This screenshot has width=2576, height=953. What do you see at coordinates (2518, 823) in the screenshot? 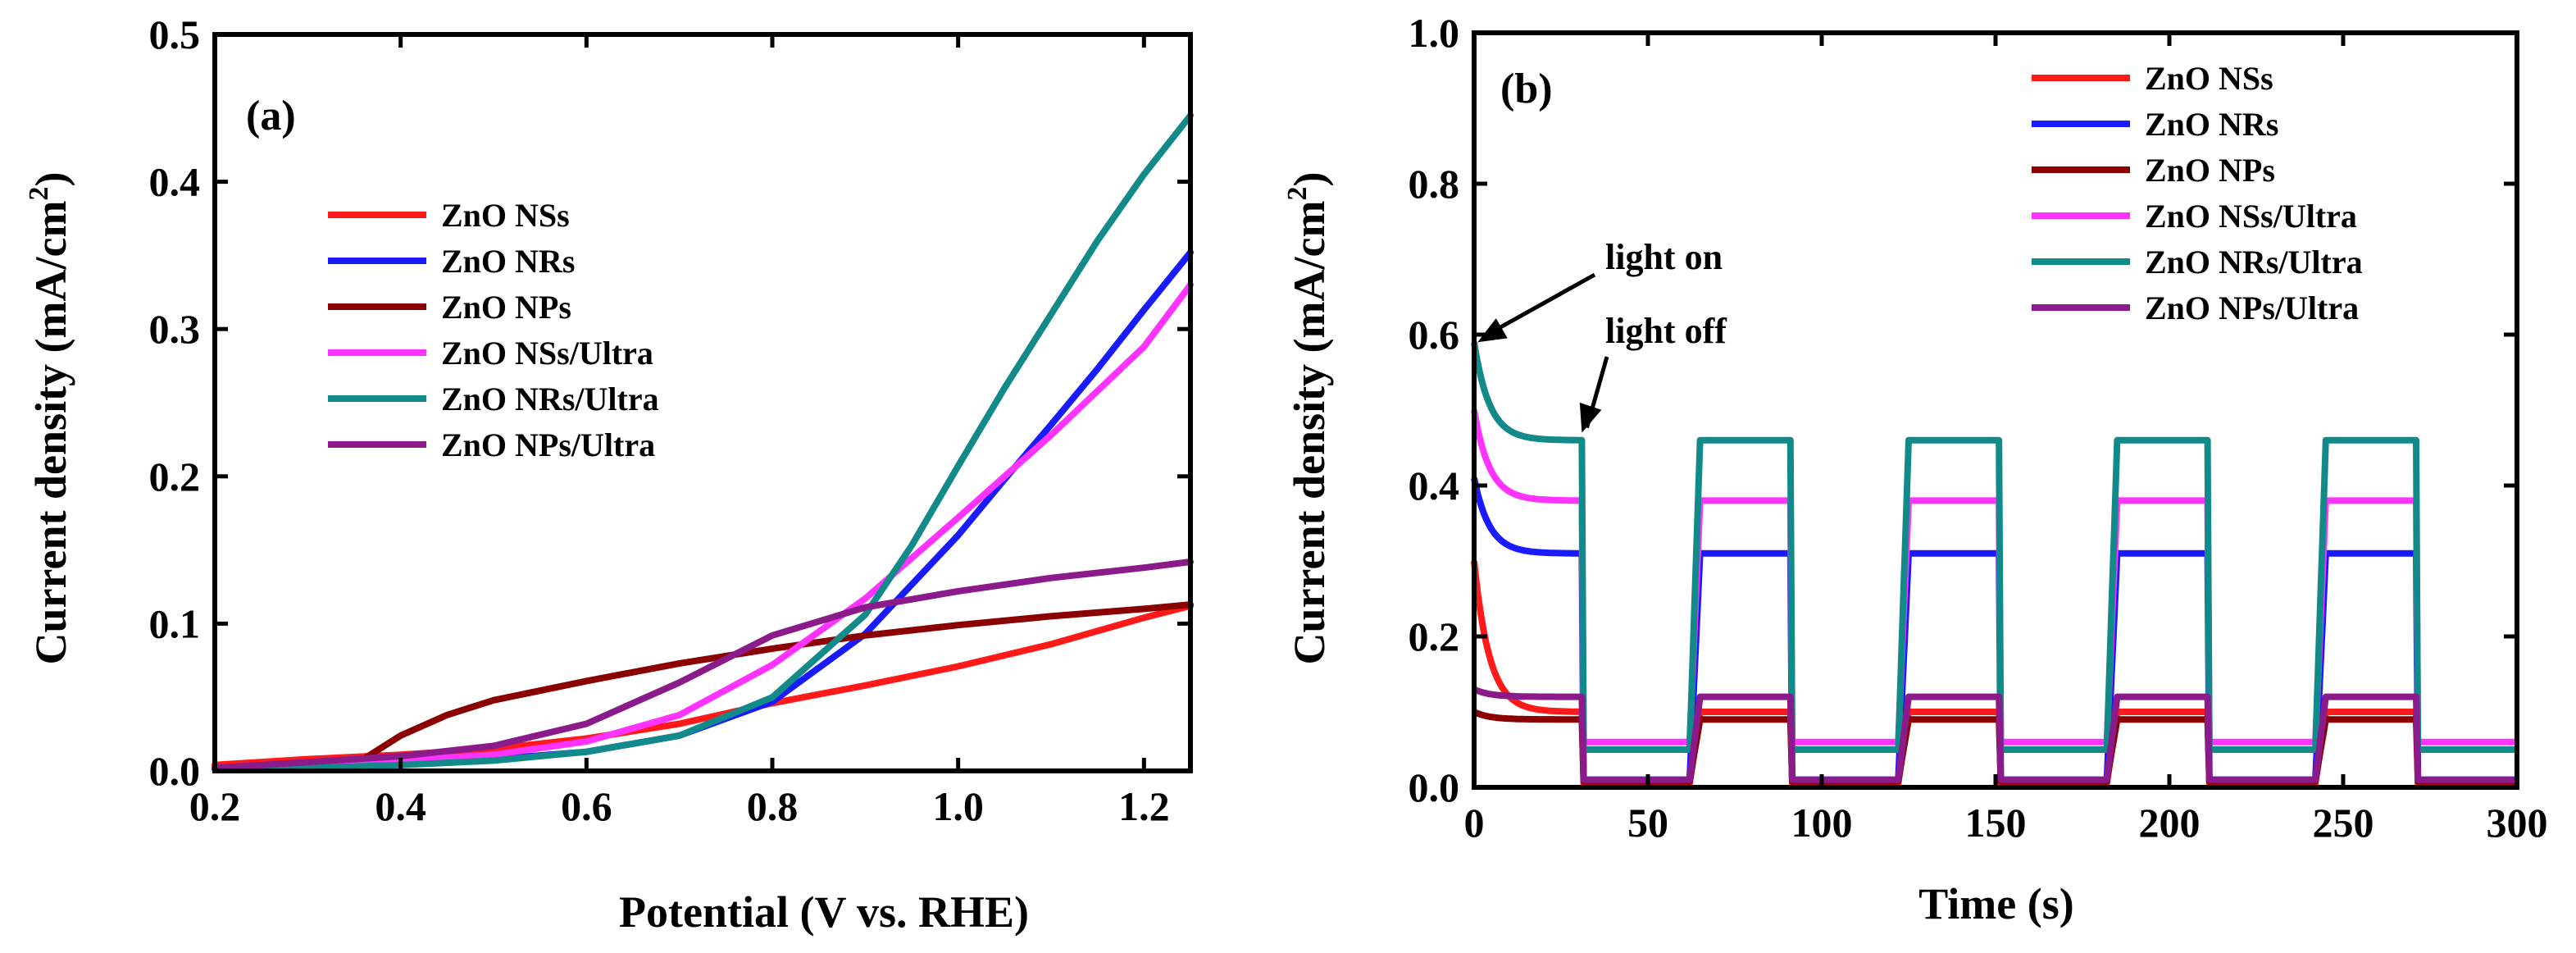
I see `panel-b-x-tick-label: 300` at bounding box center [2518, 823].